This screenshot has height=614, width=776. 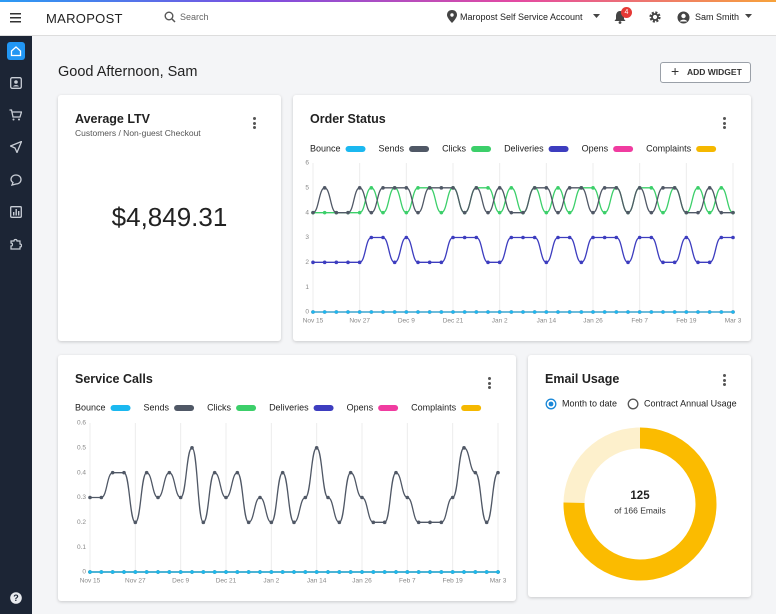 What do you see at coordinates (589, 403) in the screenshot?
I see `radio-label: Month to date` at bounding box center [589, 403].